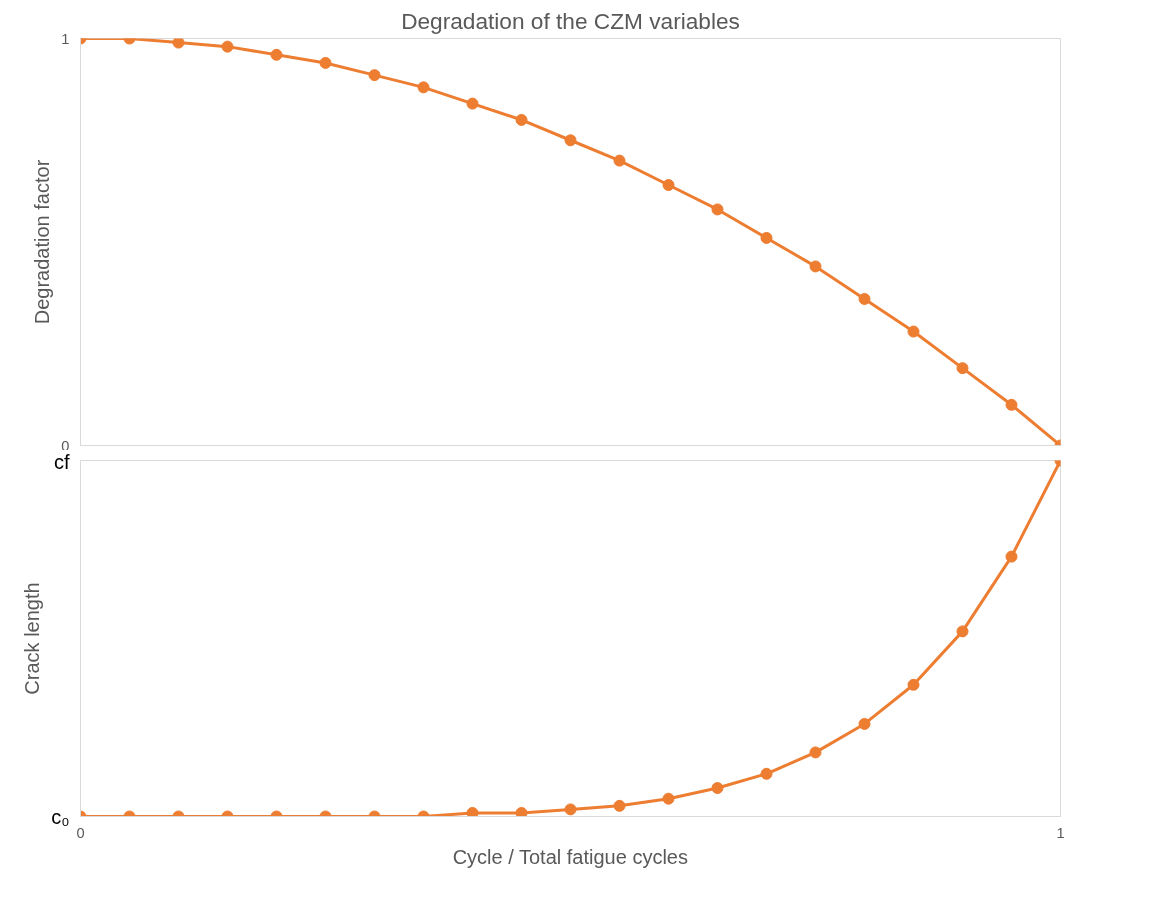 The width and height of the screenshot is (1152, 923). I want to click on text: cf, so click(61, 461).